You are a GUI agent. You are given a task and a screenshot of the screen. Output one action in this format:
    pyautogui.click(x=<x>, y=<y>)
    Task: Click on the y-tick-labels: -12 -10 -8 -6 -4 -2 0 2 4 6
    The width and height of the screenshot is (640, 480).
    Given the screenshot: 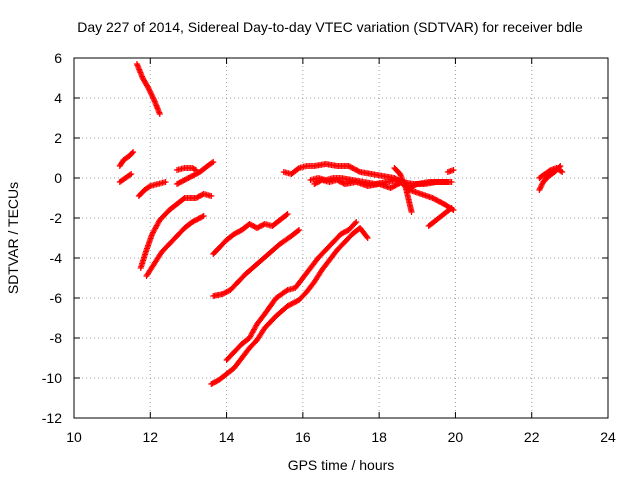 What is the action you would take?
    pyautogui.click(x=52, y=238)
    